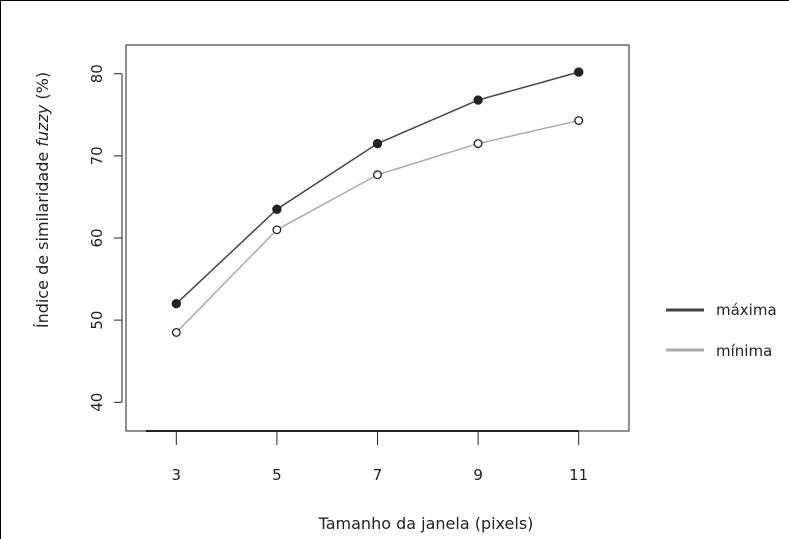 The width and height of the screenshot is (789, 539). Describe the element at coordinates (746, 310) in the screenshot. I see `legend-label-maxima: máxima` at that location.